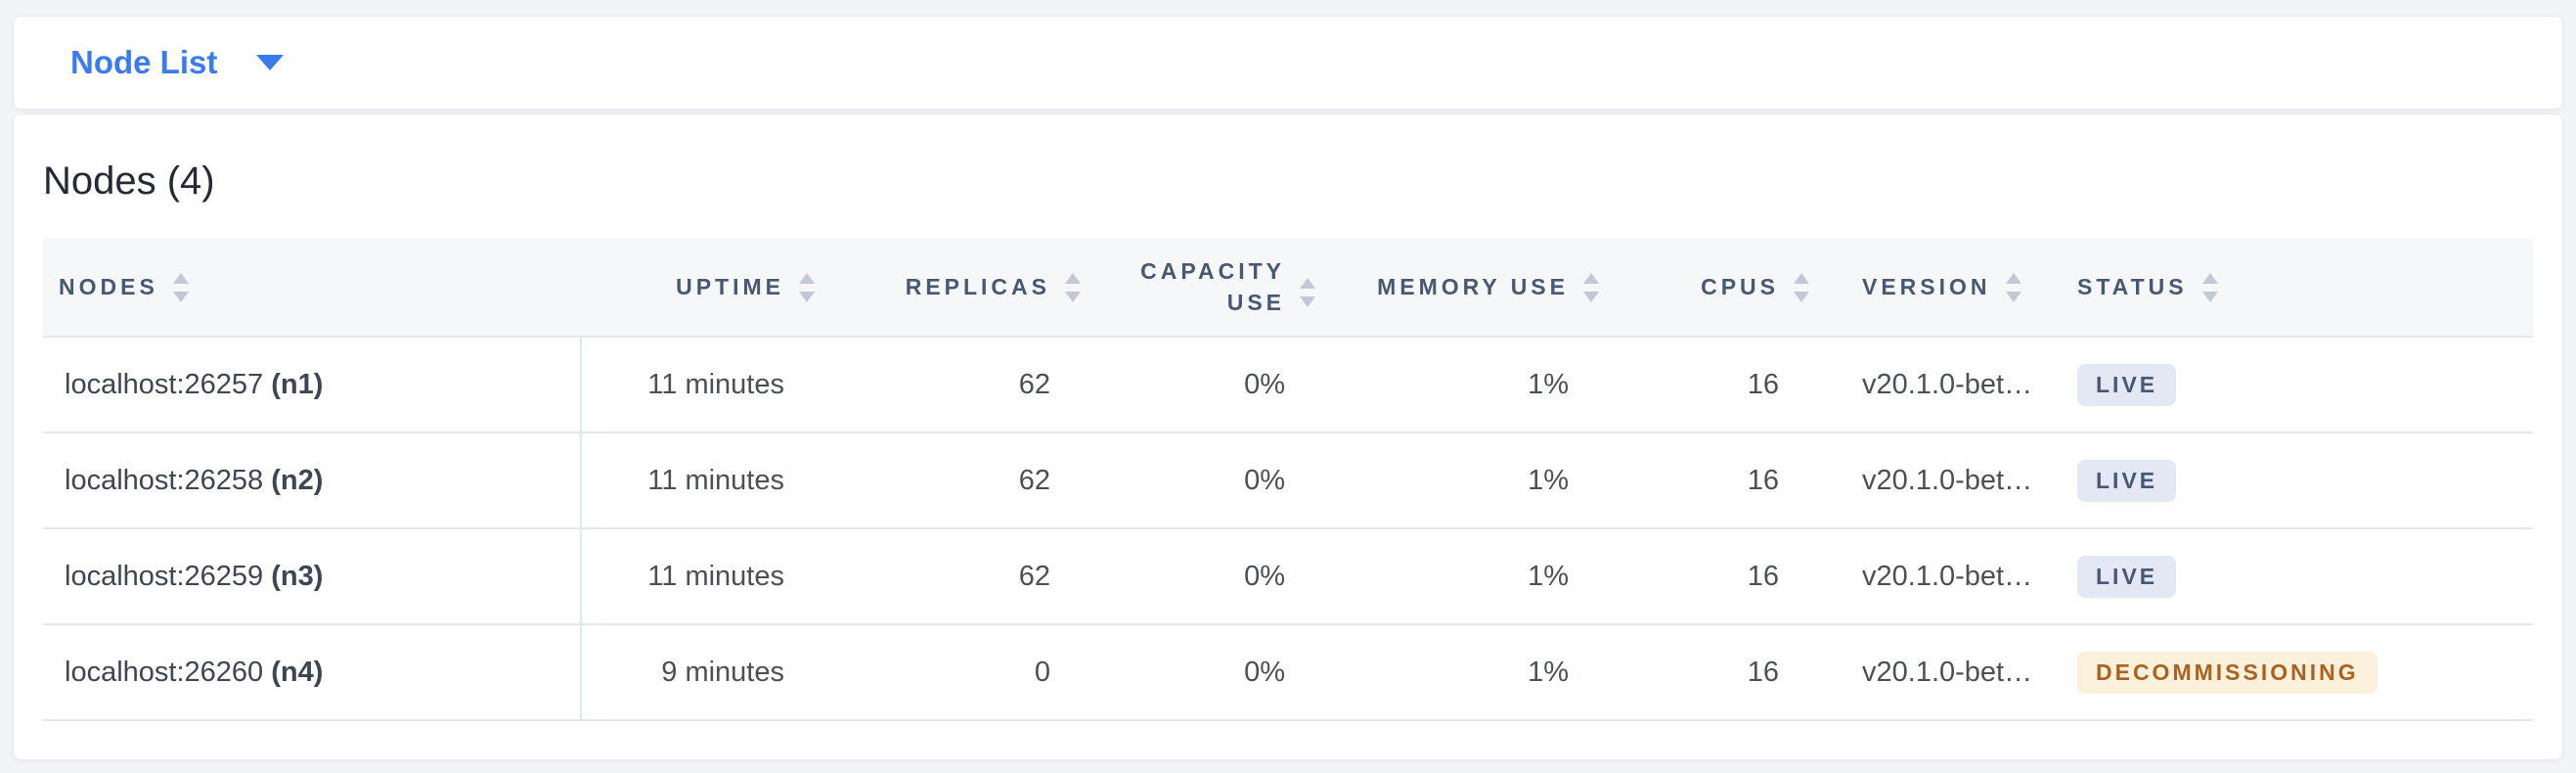 The height and width of the screenshot is (773, 2576). Describe the element at coordinates (1473, 286) in the screenshot. I see `column-label: MEMORY USE` at that location.